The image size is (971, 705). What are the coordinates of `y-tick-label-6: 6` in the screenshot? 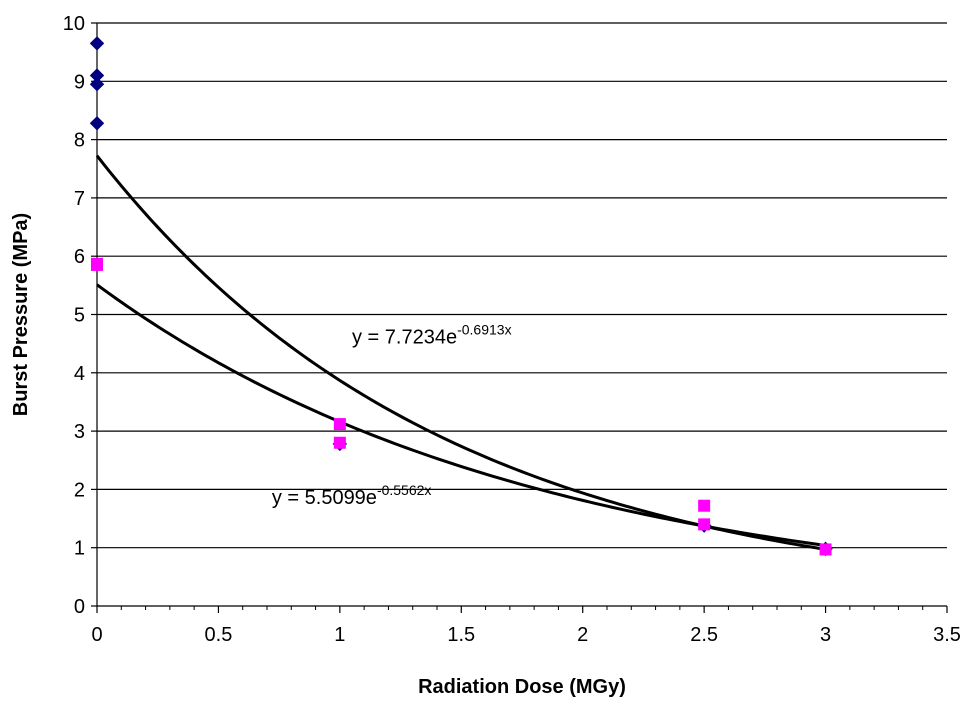 It's located at (79, 257).